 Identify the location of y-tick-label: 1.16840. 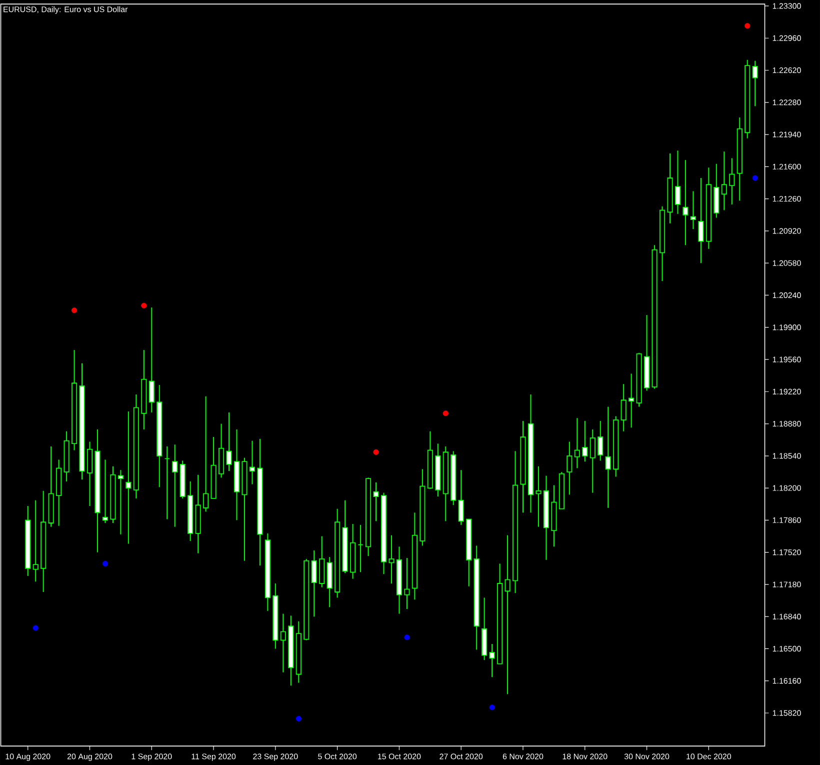
(786, 617).